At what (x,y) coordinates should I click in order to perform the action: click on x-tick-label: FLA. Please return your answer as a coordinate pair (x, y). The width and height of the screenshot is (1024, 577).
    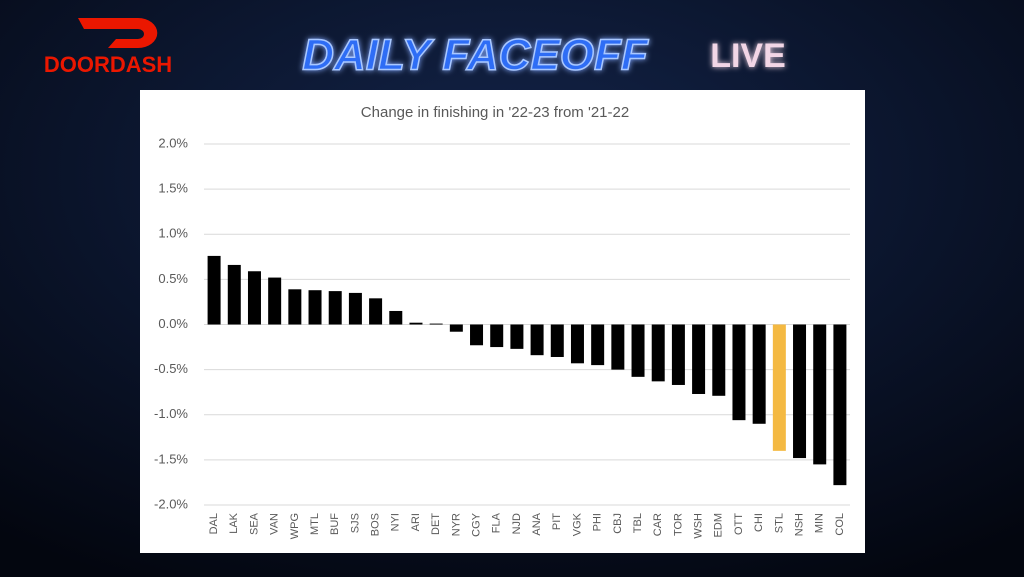
    Looking at the image, I should click on (497, 522).